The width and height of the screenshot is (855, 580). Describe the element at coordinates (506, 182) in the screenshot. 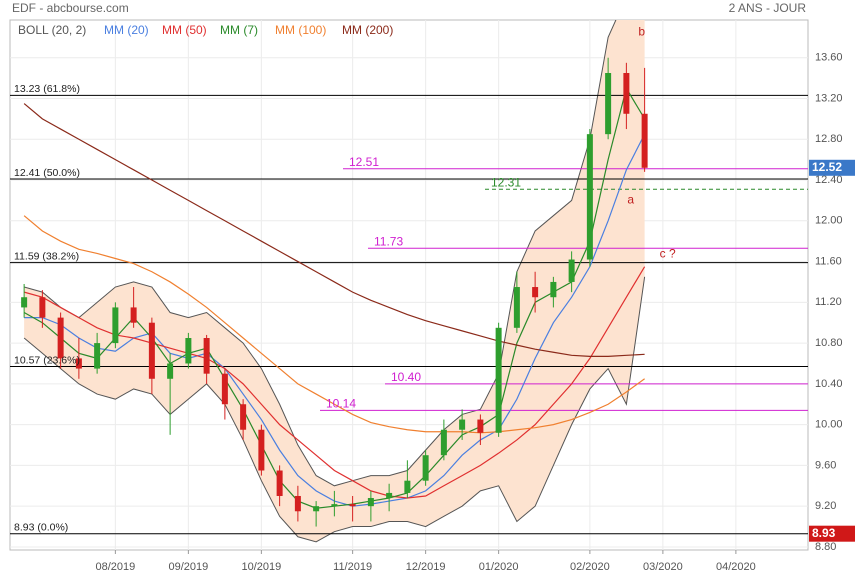

I see `support-label: 12.31` at that location.